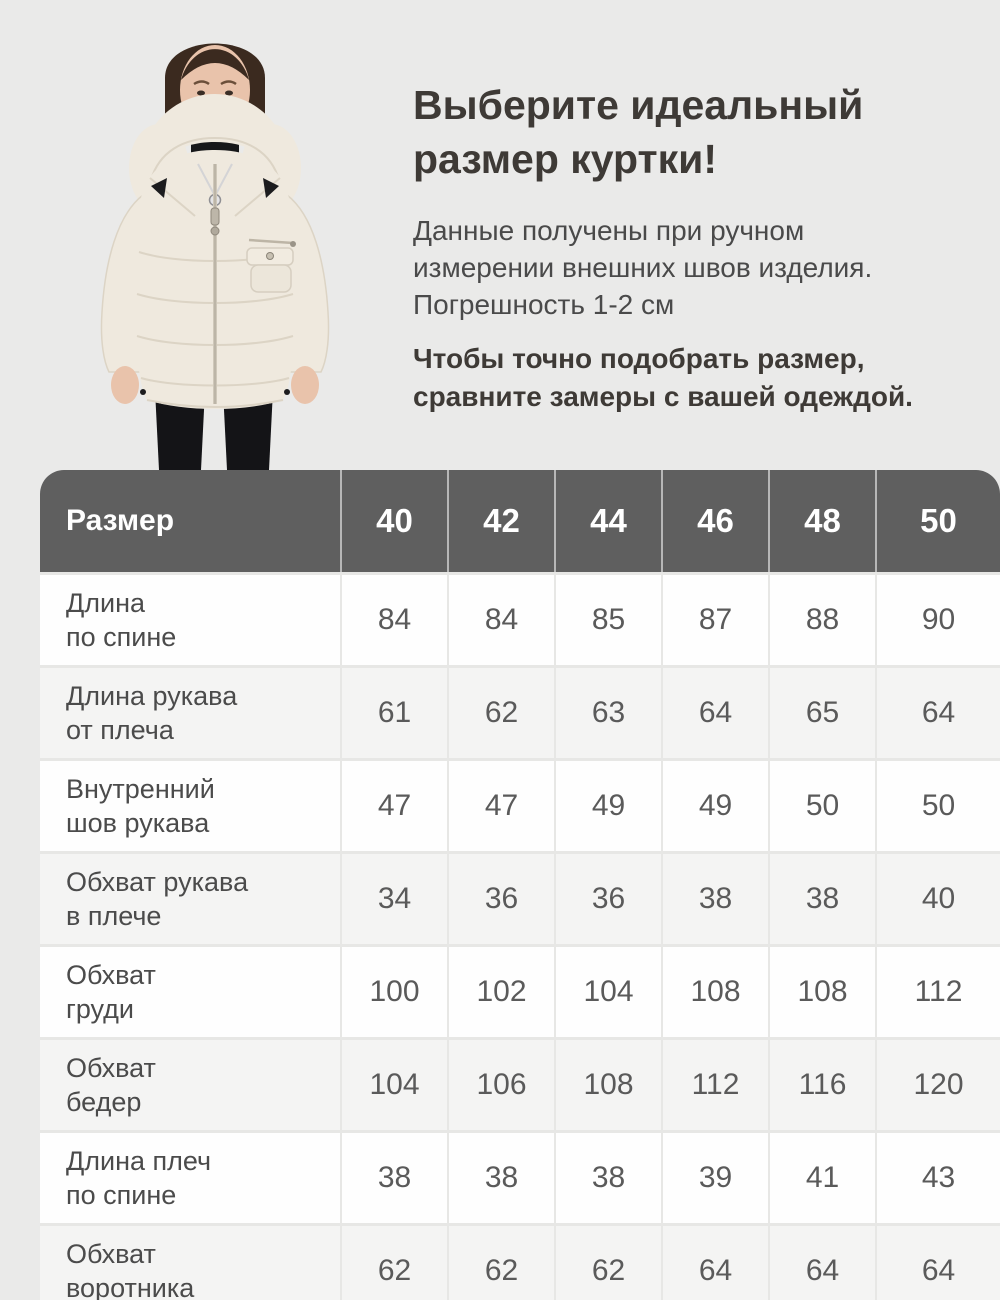 Image resolution: width=1000 pixels, height=1300 pixels. What do you see at coordinates (821, 713) in the screenshot?
I see `size-value: 65` at bounding box center [821, 713].